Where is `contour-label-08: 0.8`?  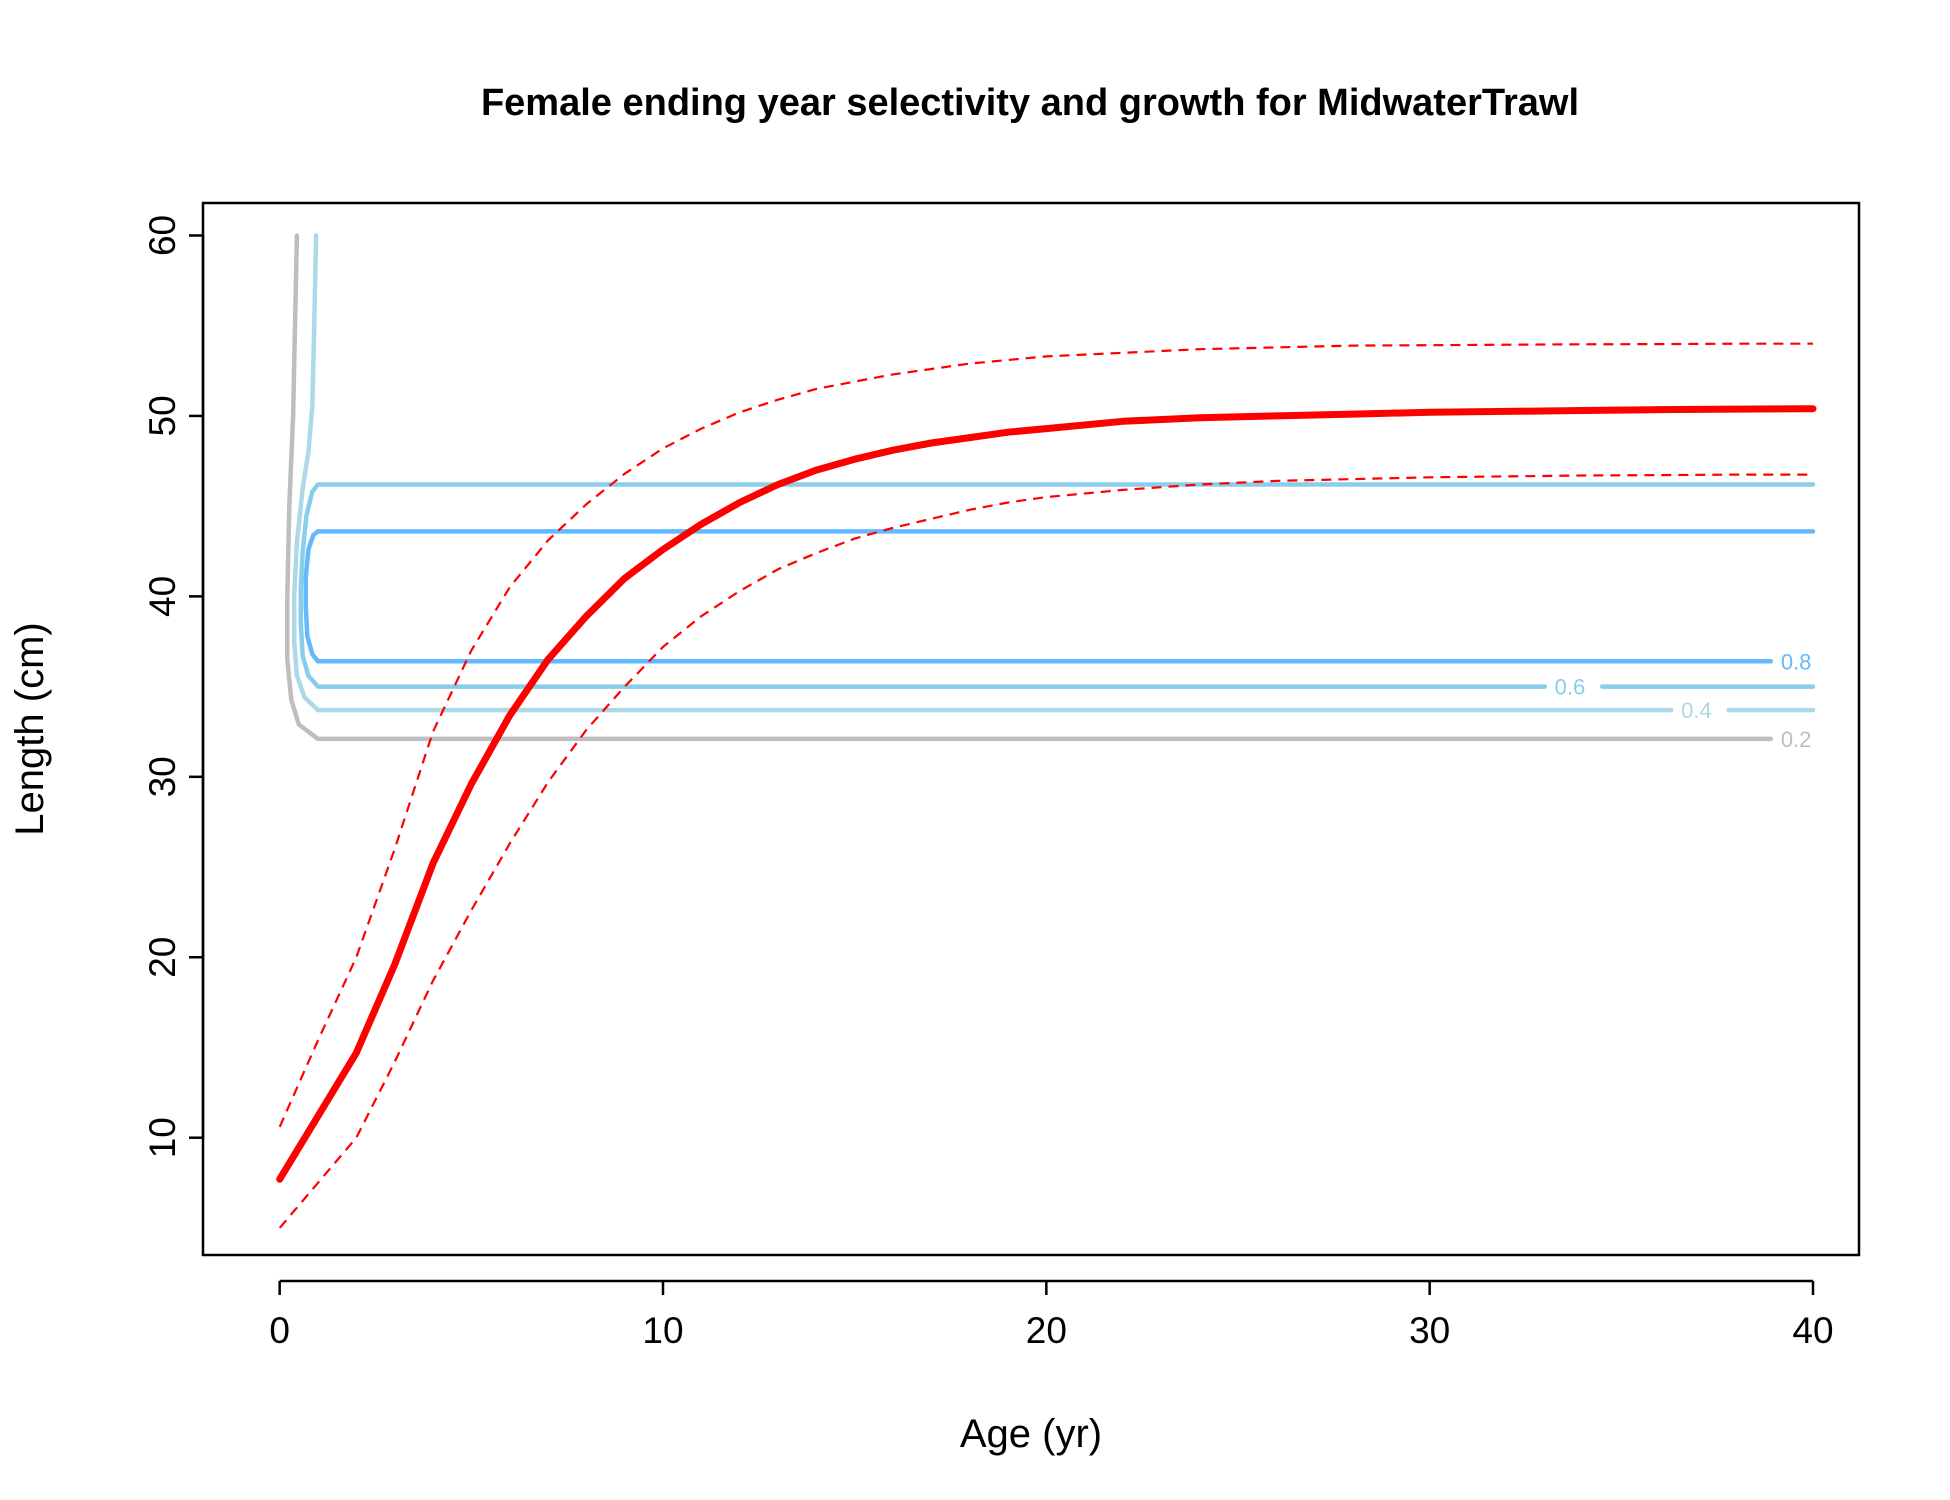
contour-label-08: 0.8 is located at coordinates (1796, 661).